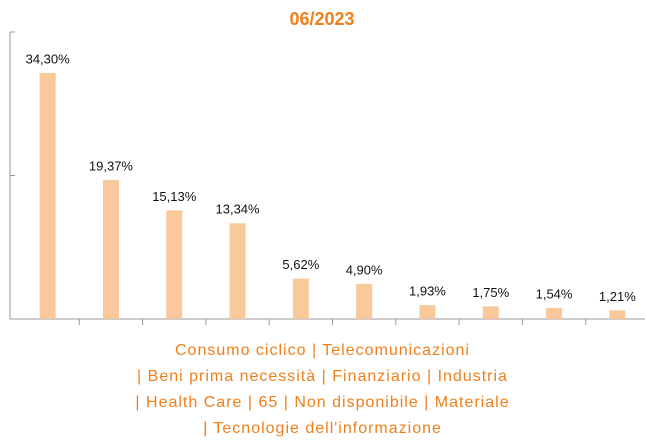 This screenshot has height=442, width=645. What do you see at coordinates (321, 19) in the screenshot?
I see `chart-title: 06/2023` at bounding box center [321, 19].